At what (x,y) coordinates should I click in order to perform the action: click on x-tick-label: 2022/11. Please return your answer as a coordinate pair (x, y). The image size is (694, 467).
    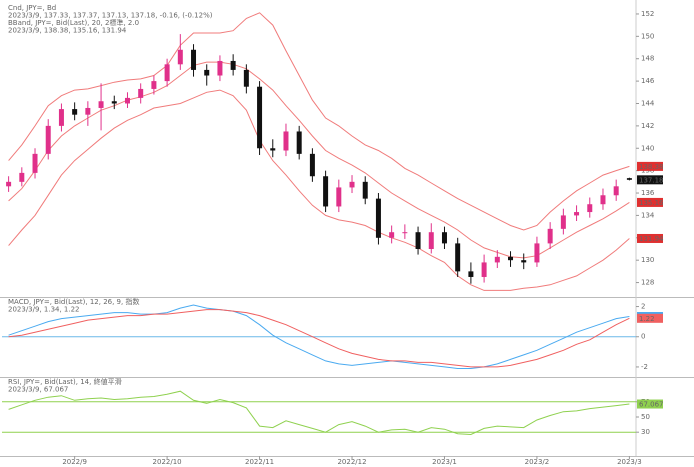
    Looking at the image, I should click on (259, 462).